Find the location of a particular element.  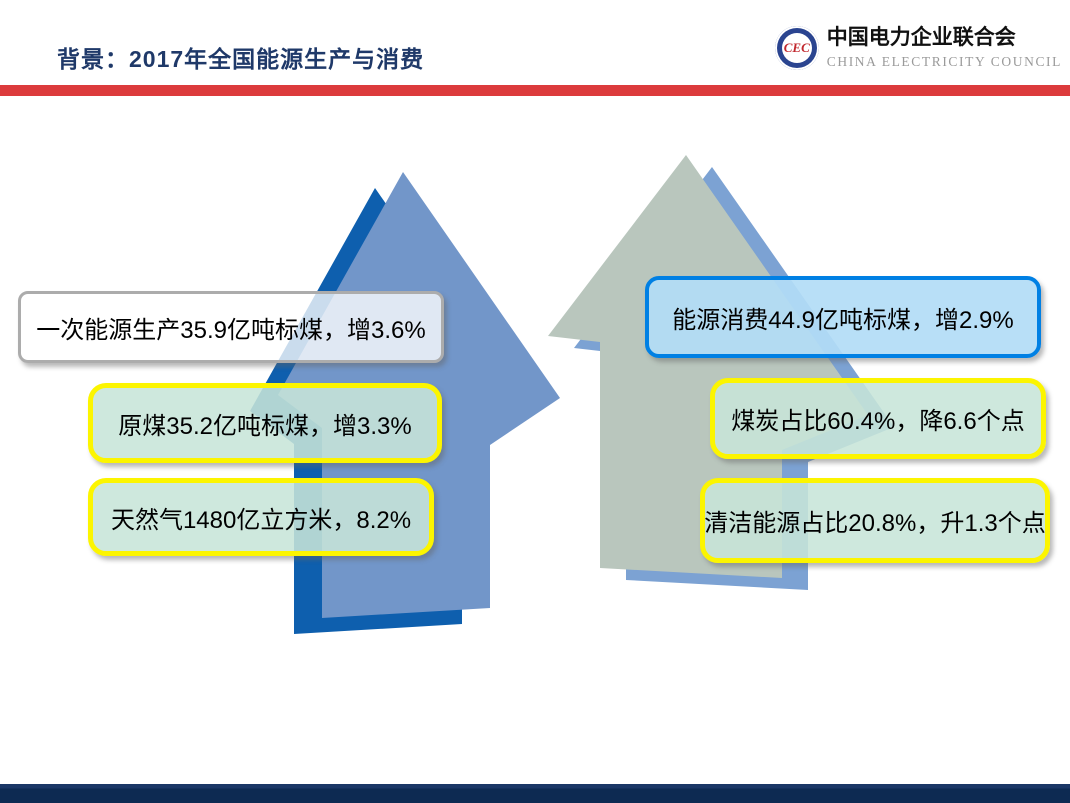

org-name-chinese: 中国电力企业联合会 is located at coordinates (921, 37).